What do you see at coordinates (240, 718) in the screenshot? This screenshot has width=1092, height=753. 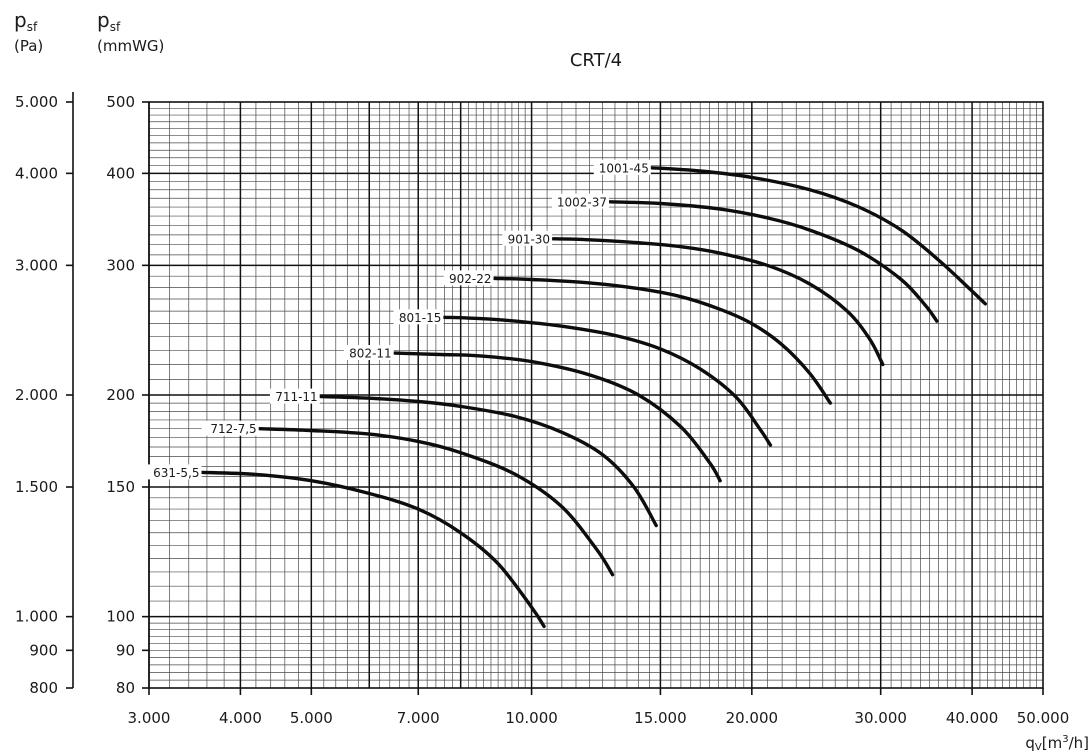 I see `x-tick-label: 4.000` at bounding box center [240, 718].